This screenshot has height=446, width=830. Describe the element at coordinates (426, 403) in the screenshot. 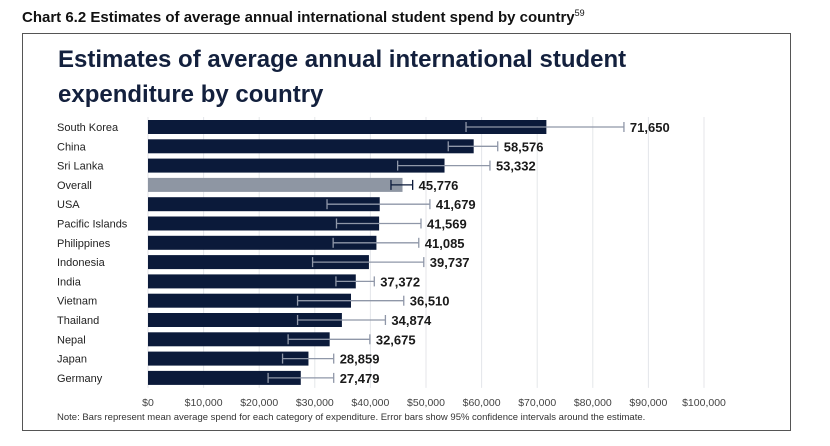

I see `x-tick-label: $50,000` at that location.